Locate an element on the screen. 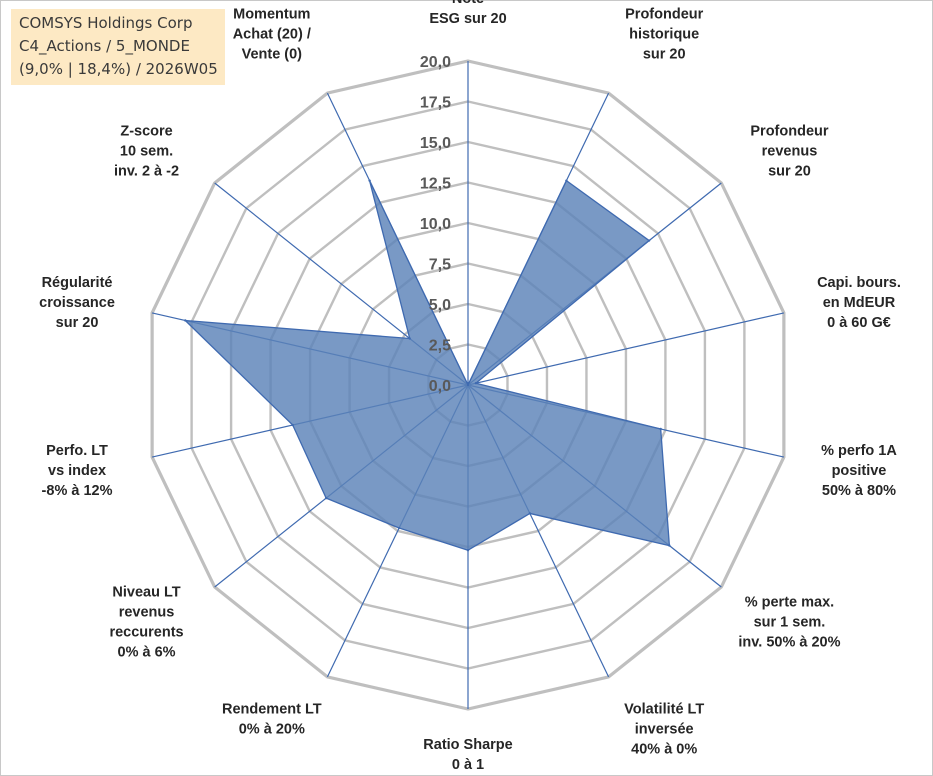 The image size is (933, 776). axis-label-line: inv. 50% à 20% is located at coordinates (789, 643).